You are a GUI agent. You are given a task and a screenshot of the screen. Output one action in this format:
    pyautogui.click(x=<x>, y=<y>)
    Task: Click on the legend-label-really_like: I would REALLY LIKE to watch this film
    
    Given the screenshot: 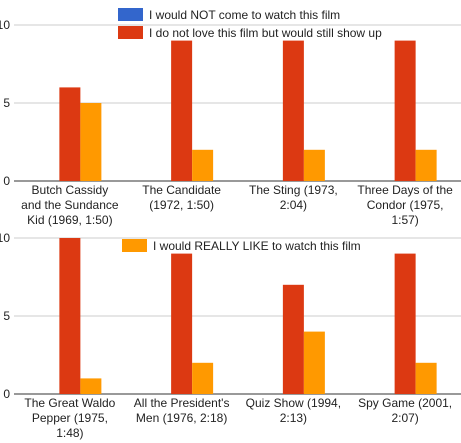 What is the action you would take?
    pyautogui.click(x=257, y=246)
    